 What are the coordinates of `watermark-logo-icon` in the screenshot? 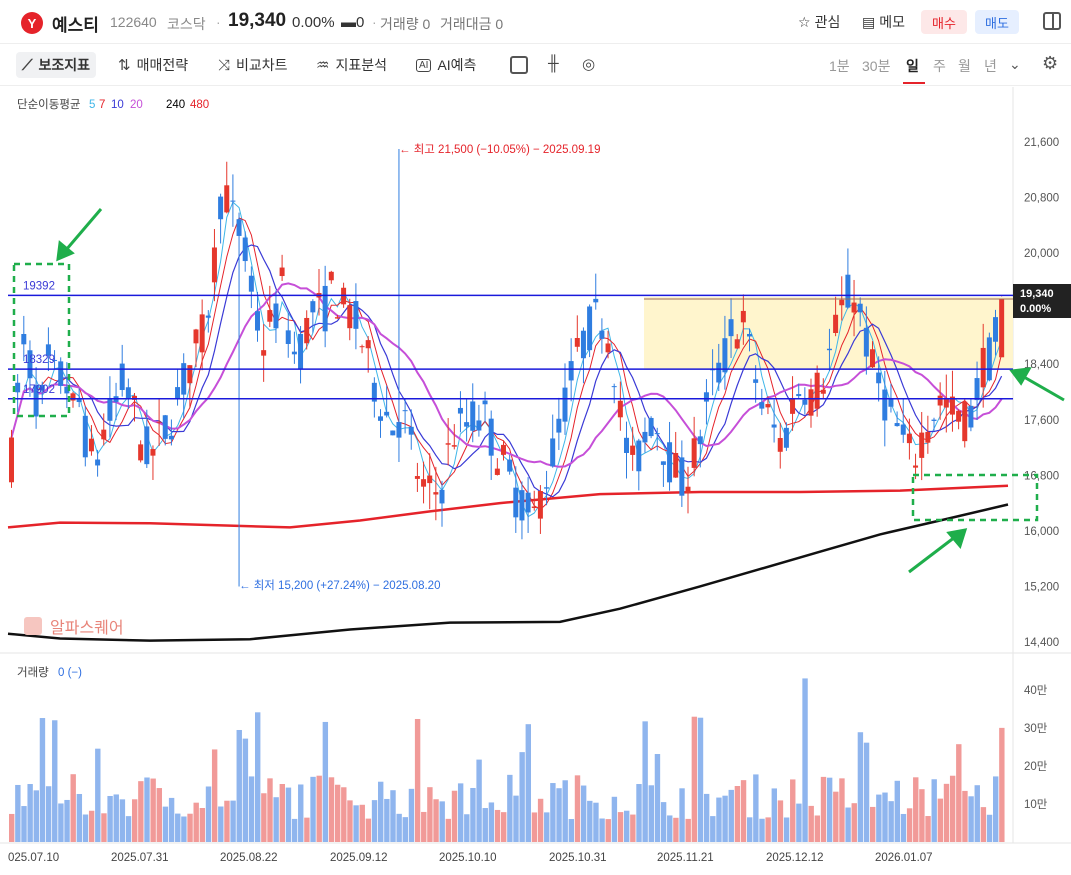 It's located at (33, 626).